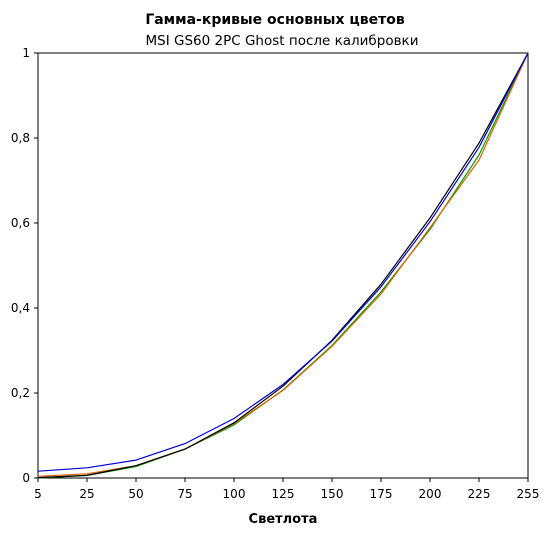  Describe the element at coordinates (20, 393) in the screenshot. I see `y-tick-label: 0,2` at that location.